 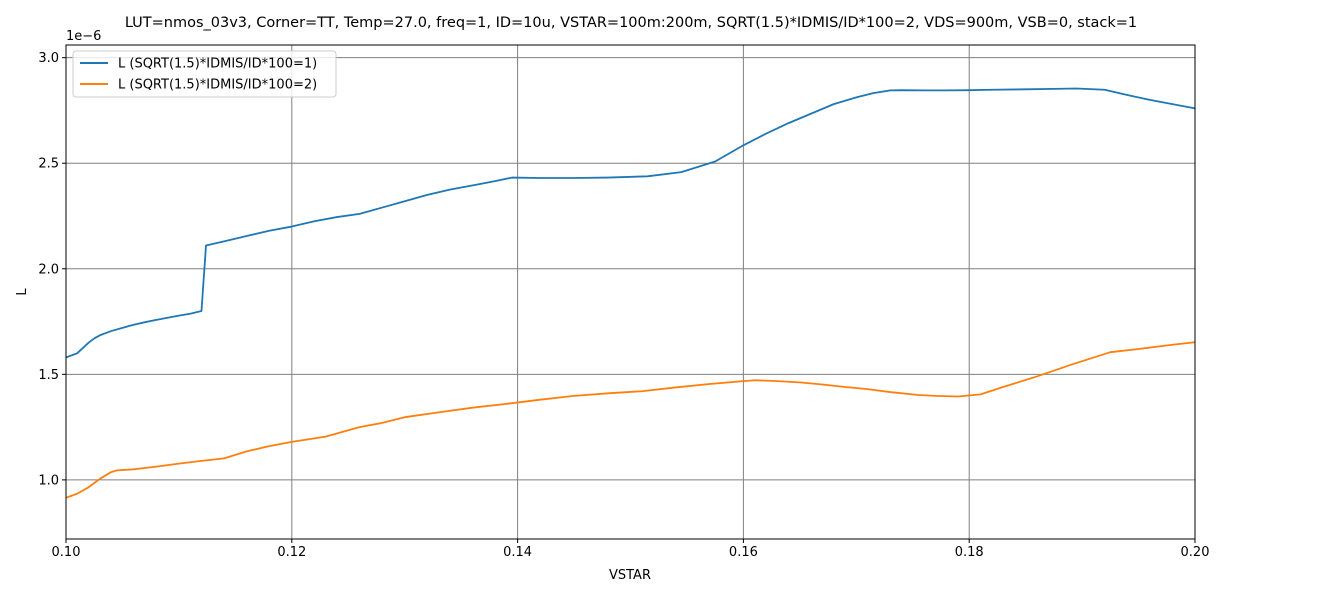 What do you see at coordinates (48, 164) in the screenshot?
I see `y-tick-label: 2.5` at bounding box center [48, 164].